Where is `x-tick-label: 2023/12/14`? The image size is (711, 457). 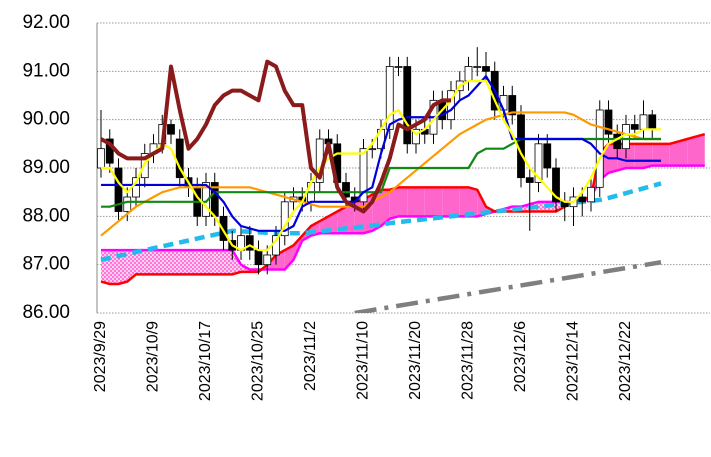 x-tick-label: 2023/12/14 is located at coordinates (573, 361).